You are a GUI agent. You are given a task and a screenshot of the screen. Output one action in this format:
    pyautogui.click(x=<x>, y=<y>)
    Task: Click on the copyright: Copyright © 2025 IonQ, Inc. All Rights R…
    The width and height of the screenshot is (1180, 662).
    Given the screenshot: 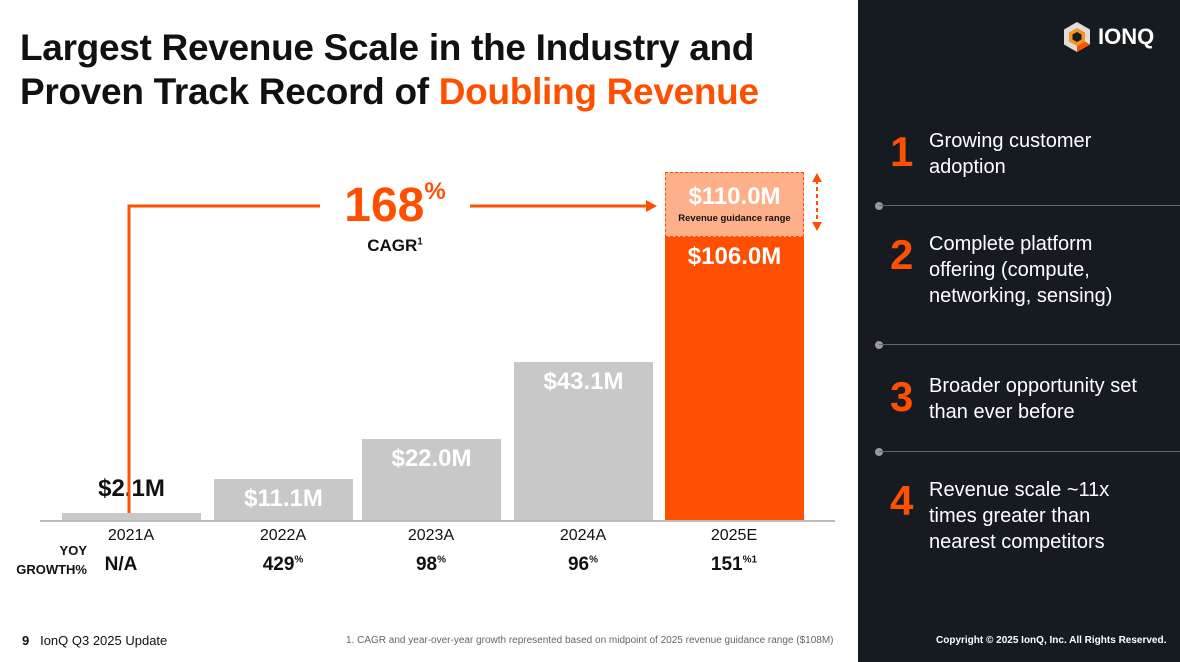 What is the action you would take?
    pyautogui.click(x=1051, y=640)
    